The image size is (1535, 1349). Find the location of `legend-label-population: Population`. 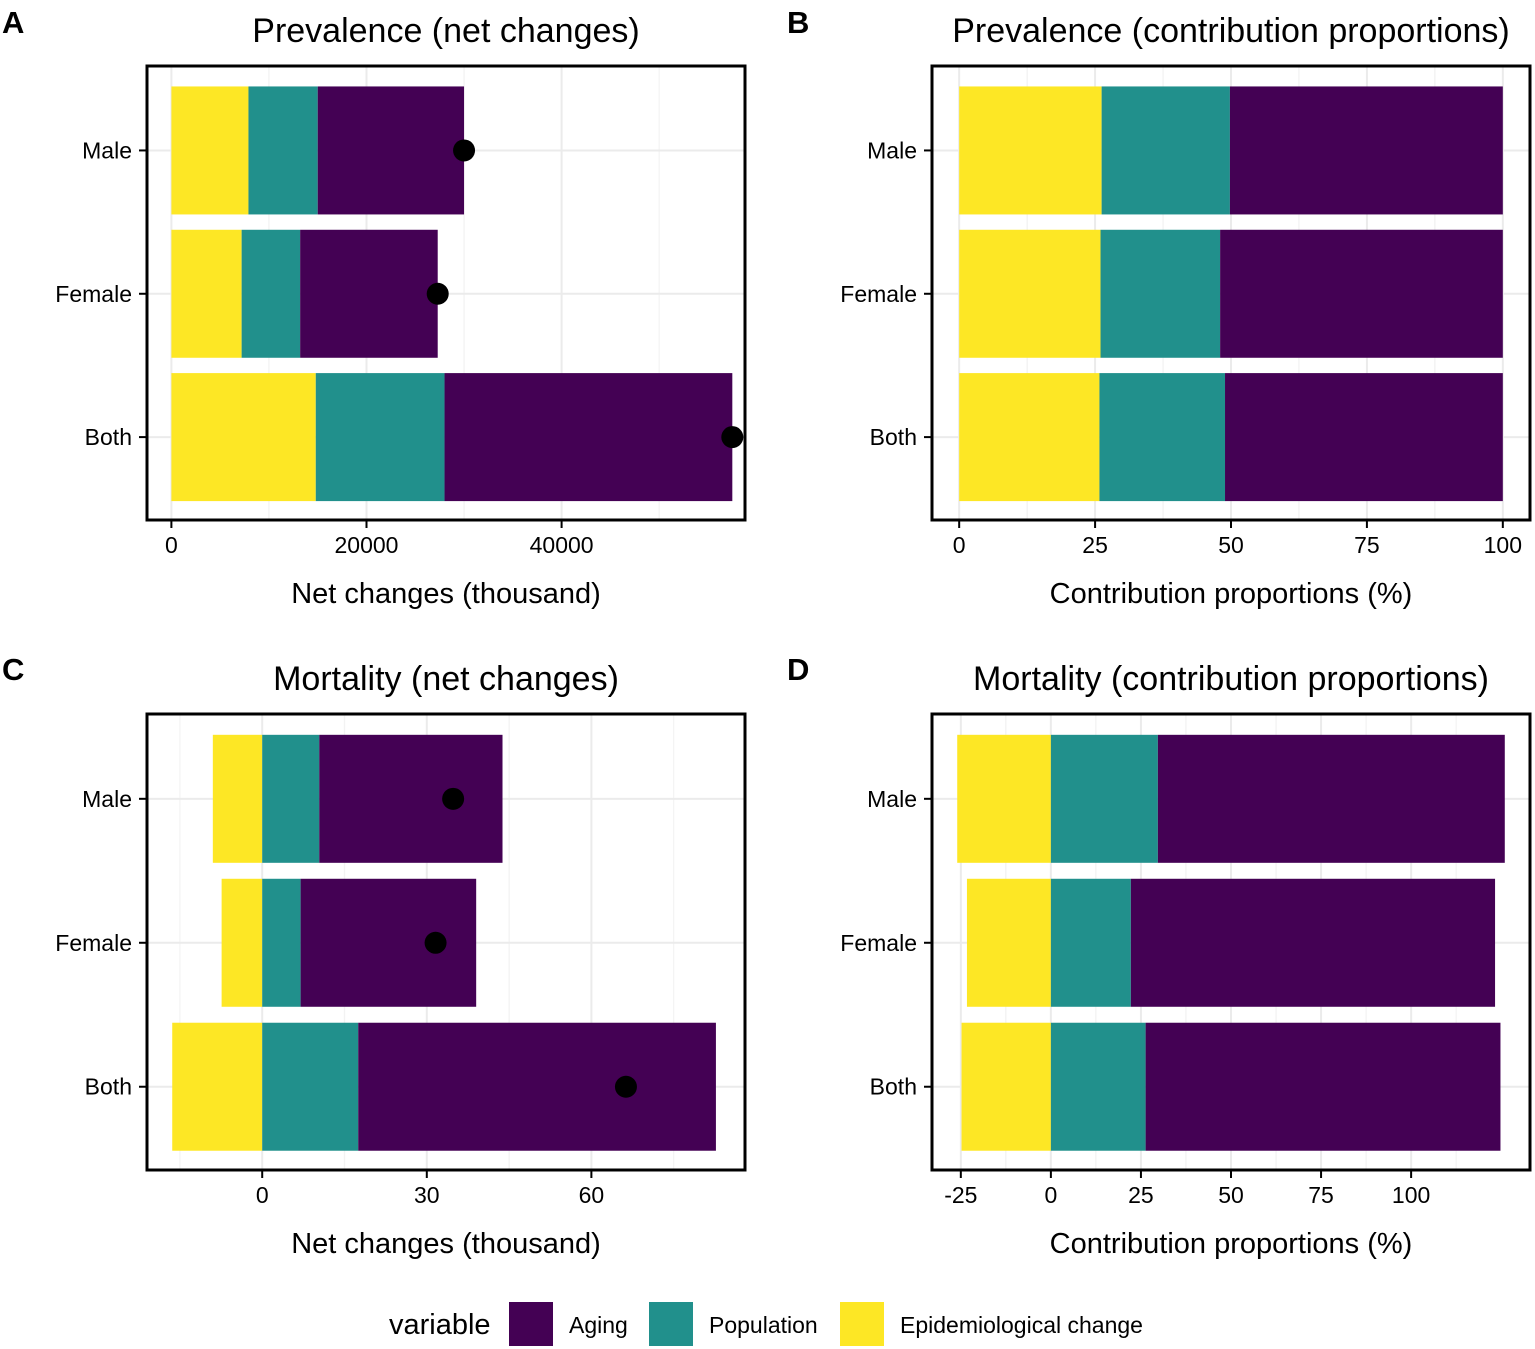

legend-label-population: Population is located at coordinates (763, 1325).